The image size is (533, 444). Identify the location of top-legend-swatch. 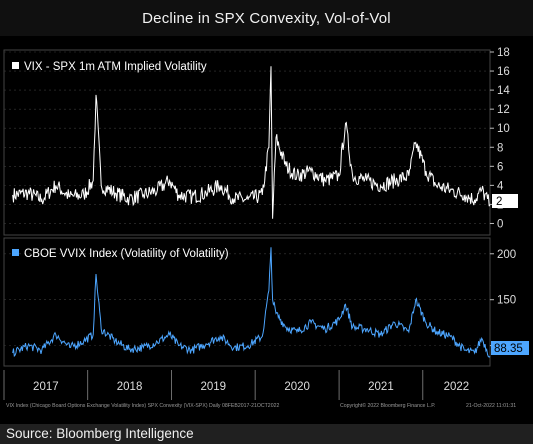
(15, 65).